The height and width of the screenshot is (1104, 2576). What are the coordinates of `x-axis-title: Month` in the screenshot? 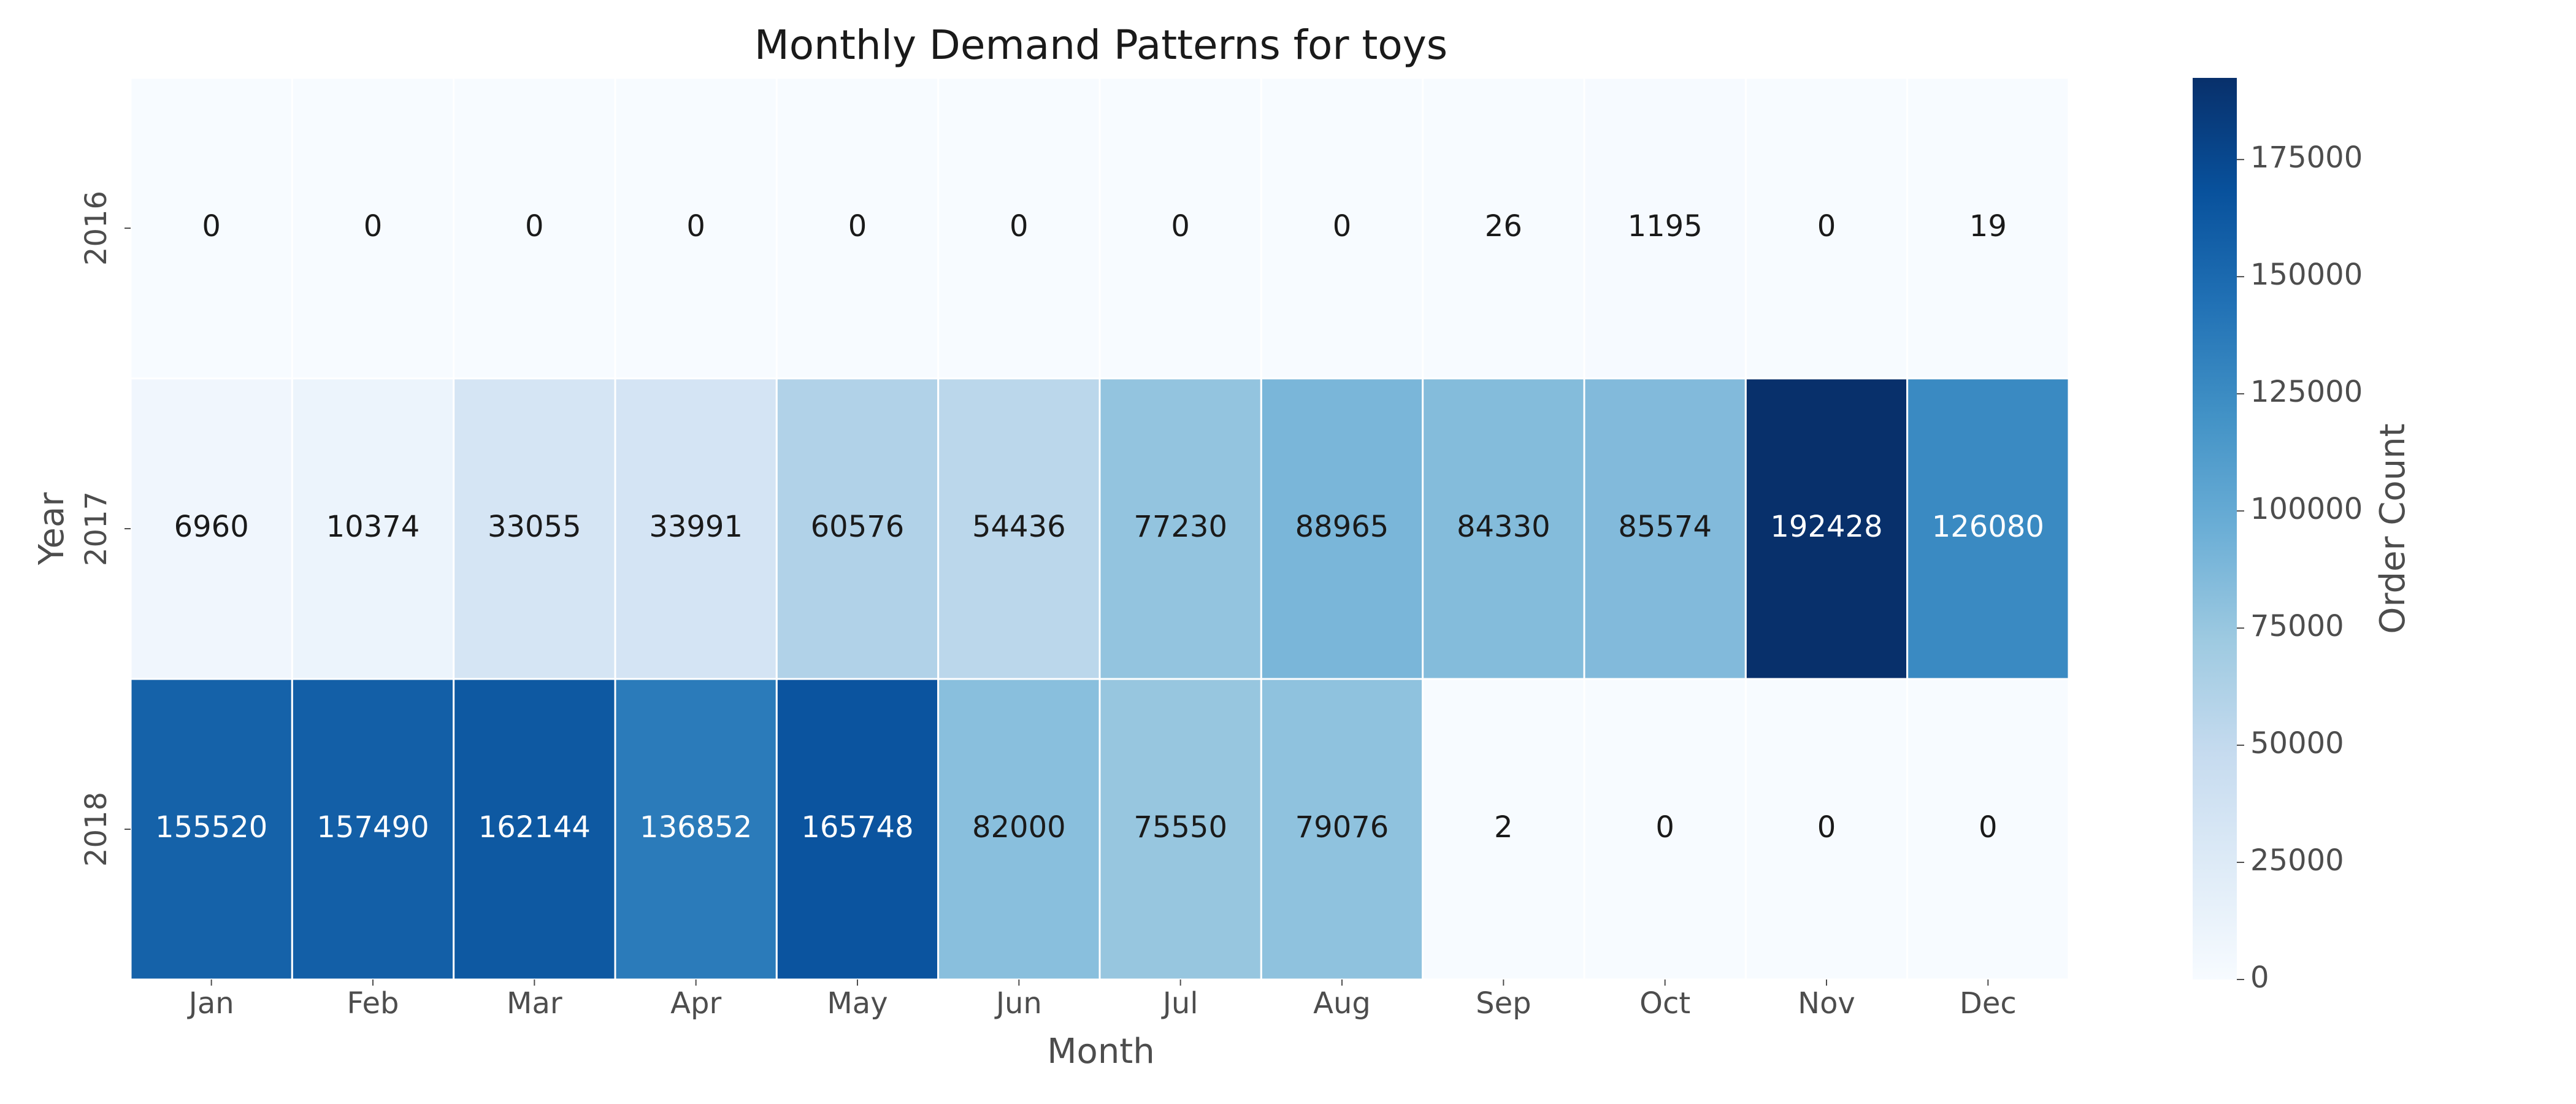 It's located at (1101, 1051).